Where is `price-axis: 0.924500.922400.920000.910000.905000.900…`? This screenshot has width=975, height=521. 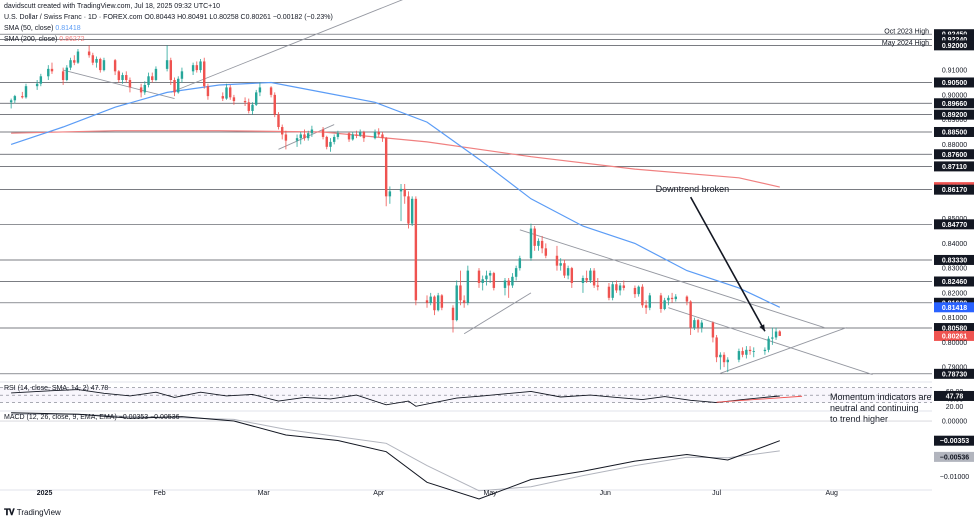
price-axis: 0.924500.922400.920000.910000.905000.900… is located at coordinates (954, 260).